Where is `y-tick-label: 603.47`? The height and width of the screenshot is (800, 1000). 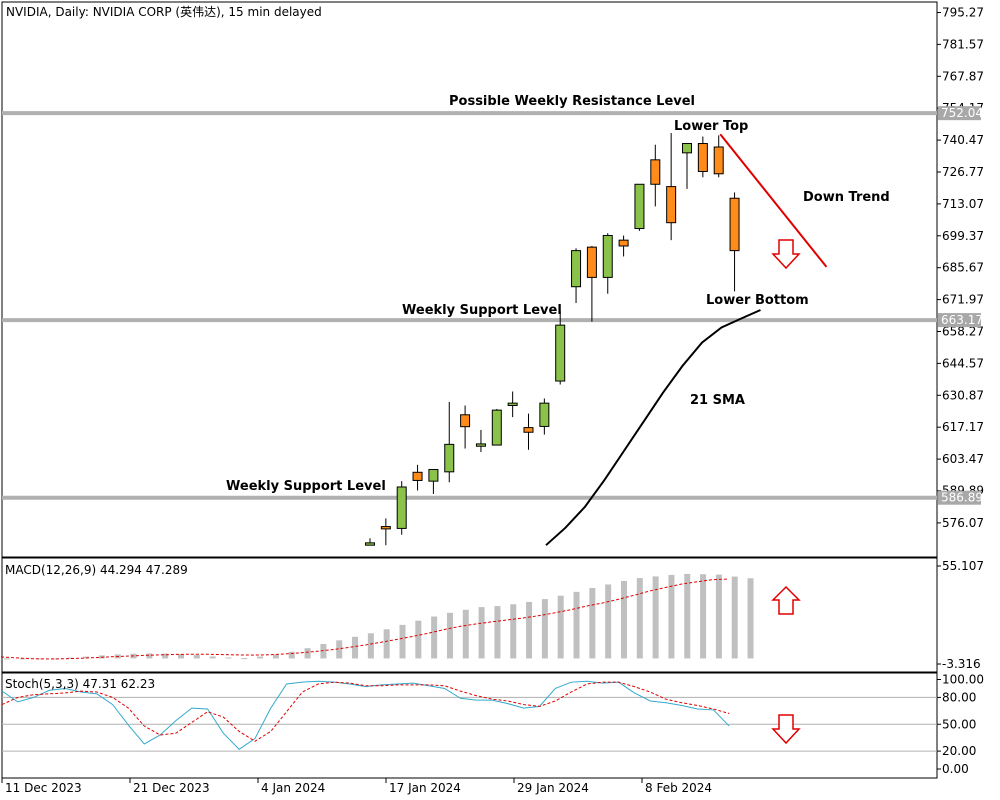
y-tick-label: 603.47 is located at coordinates (963, 459).